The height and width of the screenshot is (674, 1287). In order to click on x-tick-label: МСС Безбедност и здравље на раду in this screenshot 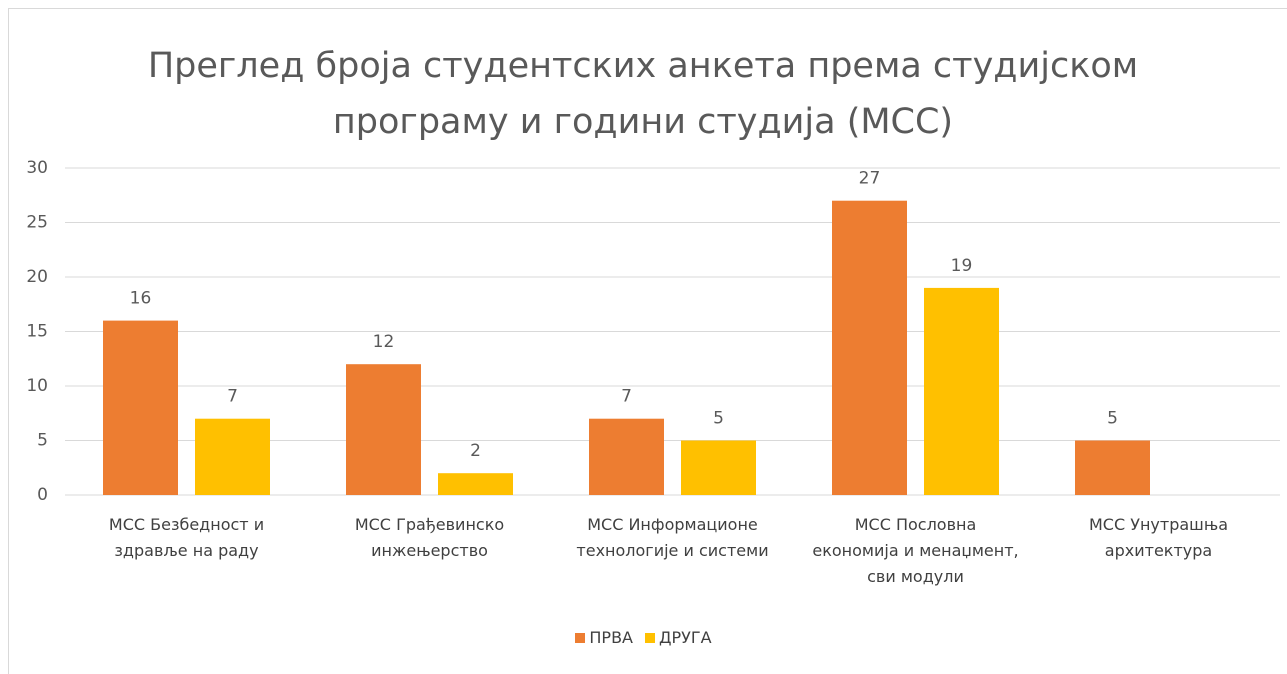, I will do `click(186, 537)`.